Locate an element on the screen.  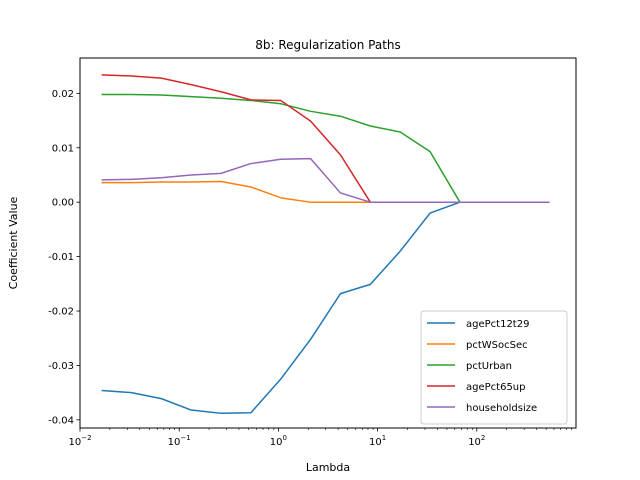
legend-label-agePct65up: agePct65up is located at coordinates (496, 387).